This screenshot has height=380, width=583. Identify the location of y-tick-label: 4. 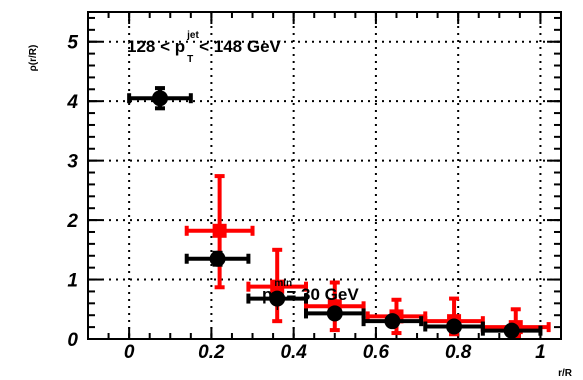
(72, 102).